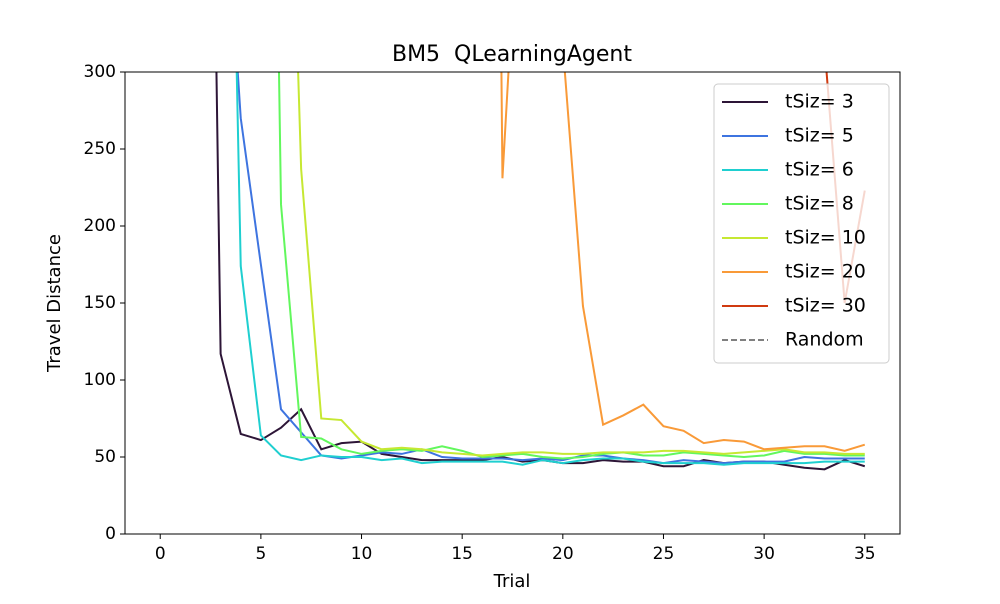 This screenshot has width=1000, height=604. I want to click on chart-title: BM5 QLearningAgent, so click(512, 54).